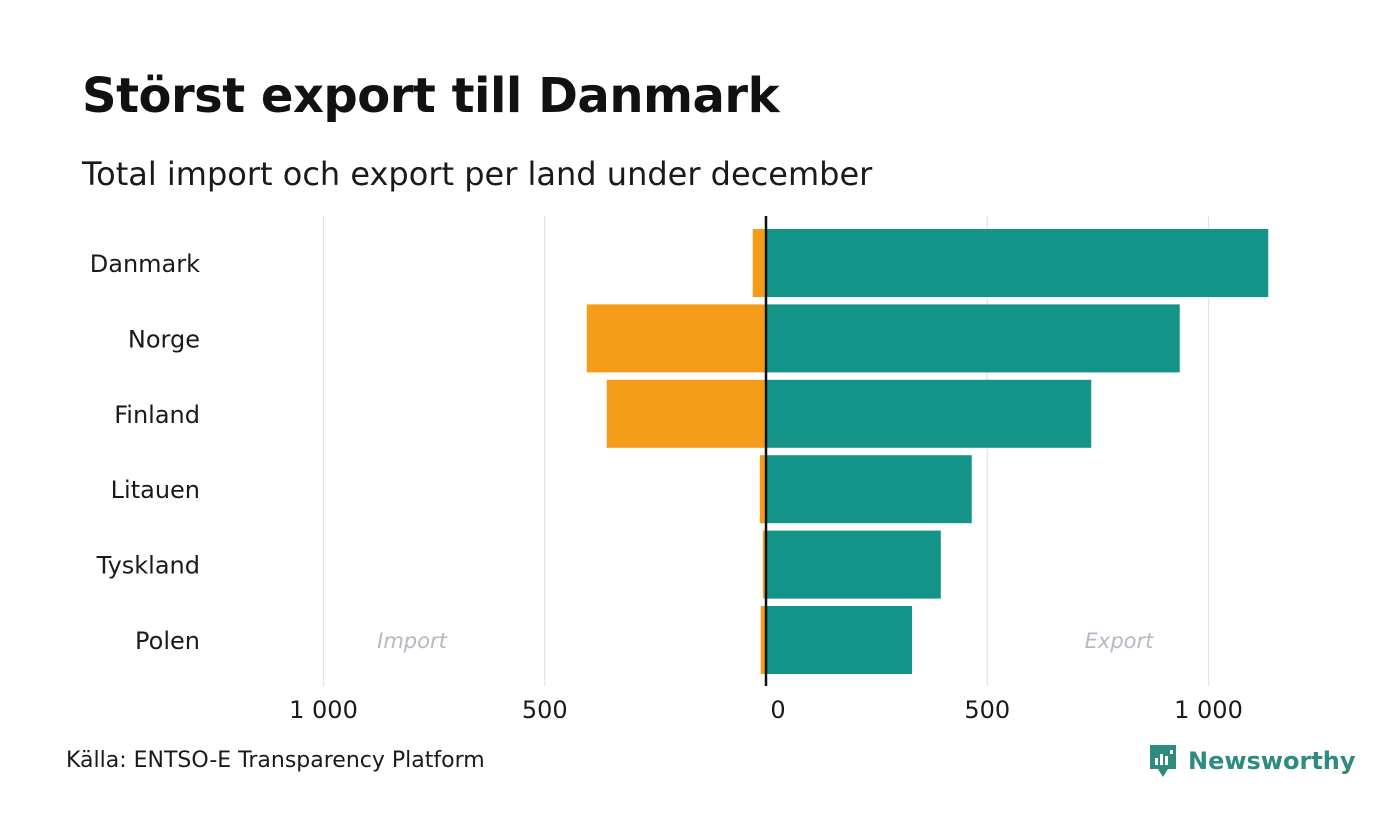 The image size is (1400, 840). What do you see at coordinates (164, 339) in the screenshot?
I see `category-label: Norge` at bounding box center [164, 339].